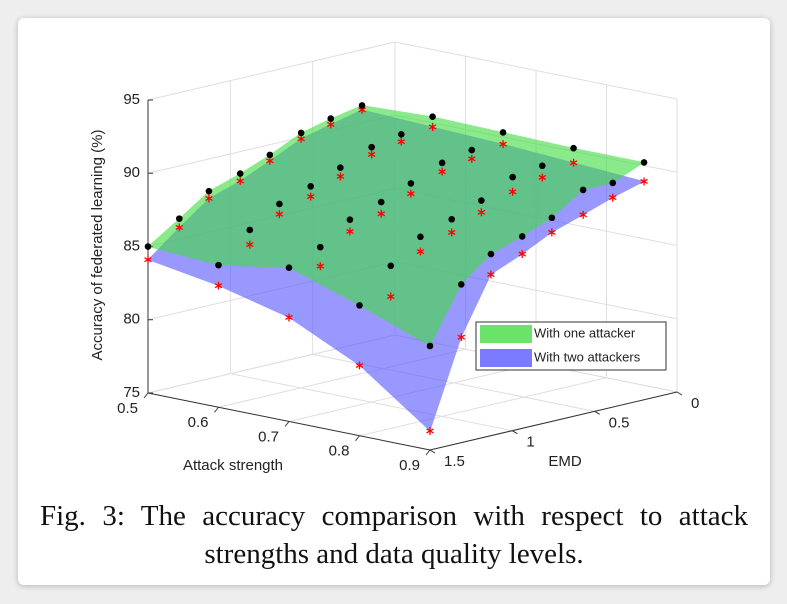 The width and height of the screenshot is (787, 604). Describe the element at coordinates (97, 245) in the screenshot. I see `z-axis-label: Accuracy of federated learning (%)` at that location.